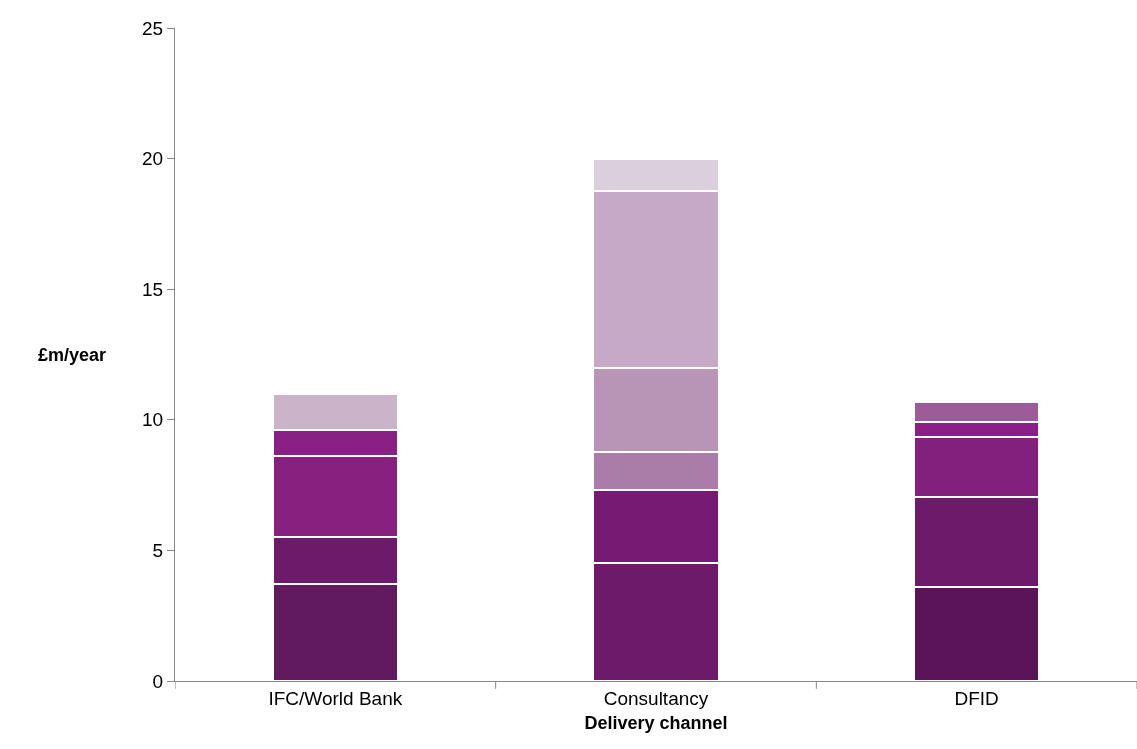  Describe the element at coordinates (153, 289) in the screenshot. I see `y-tick-label: 15` at that location.